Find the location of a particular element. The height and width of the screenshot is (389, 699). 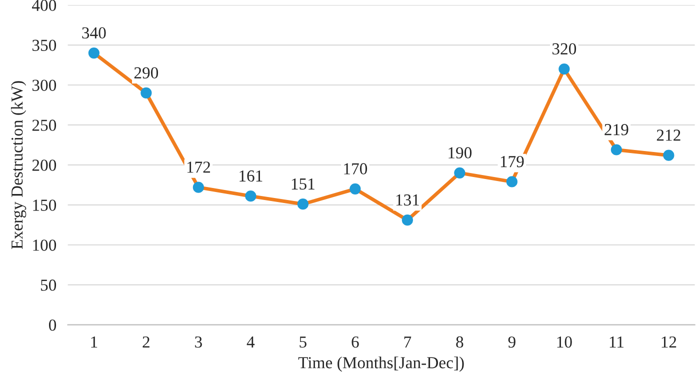

x-tick-label: 6 is located at coordinates (355, 342).